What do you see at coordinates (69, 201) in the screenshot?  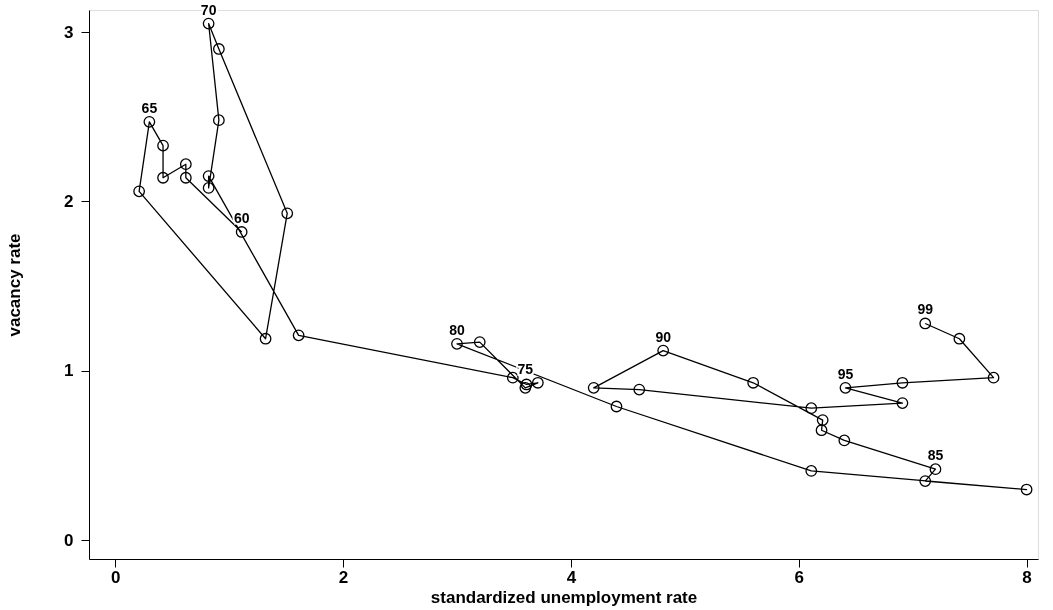 I see `y-tick-label: 2` at bounding box center [69, 201].